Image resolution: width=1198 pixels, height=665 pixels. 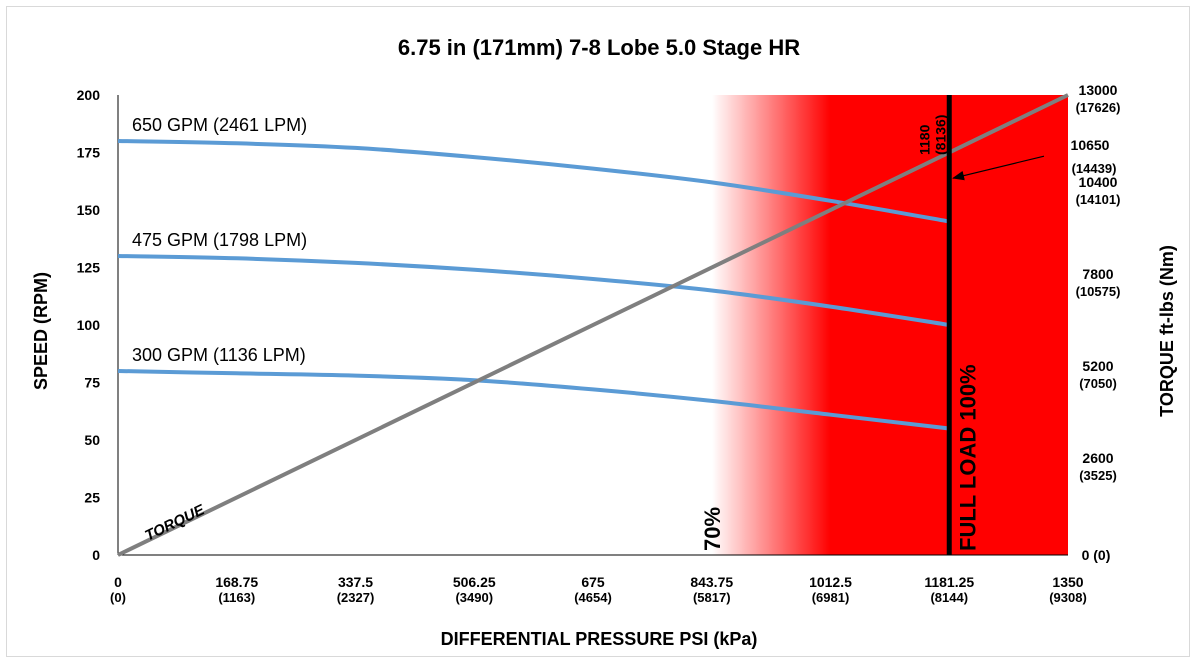 I want to click on annotation-subvalue: (14439), so click(x=1094, y=168).